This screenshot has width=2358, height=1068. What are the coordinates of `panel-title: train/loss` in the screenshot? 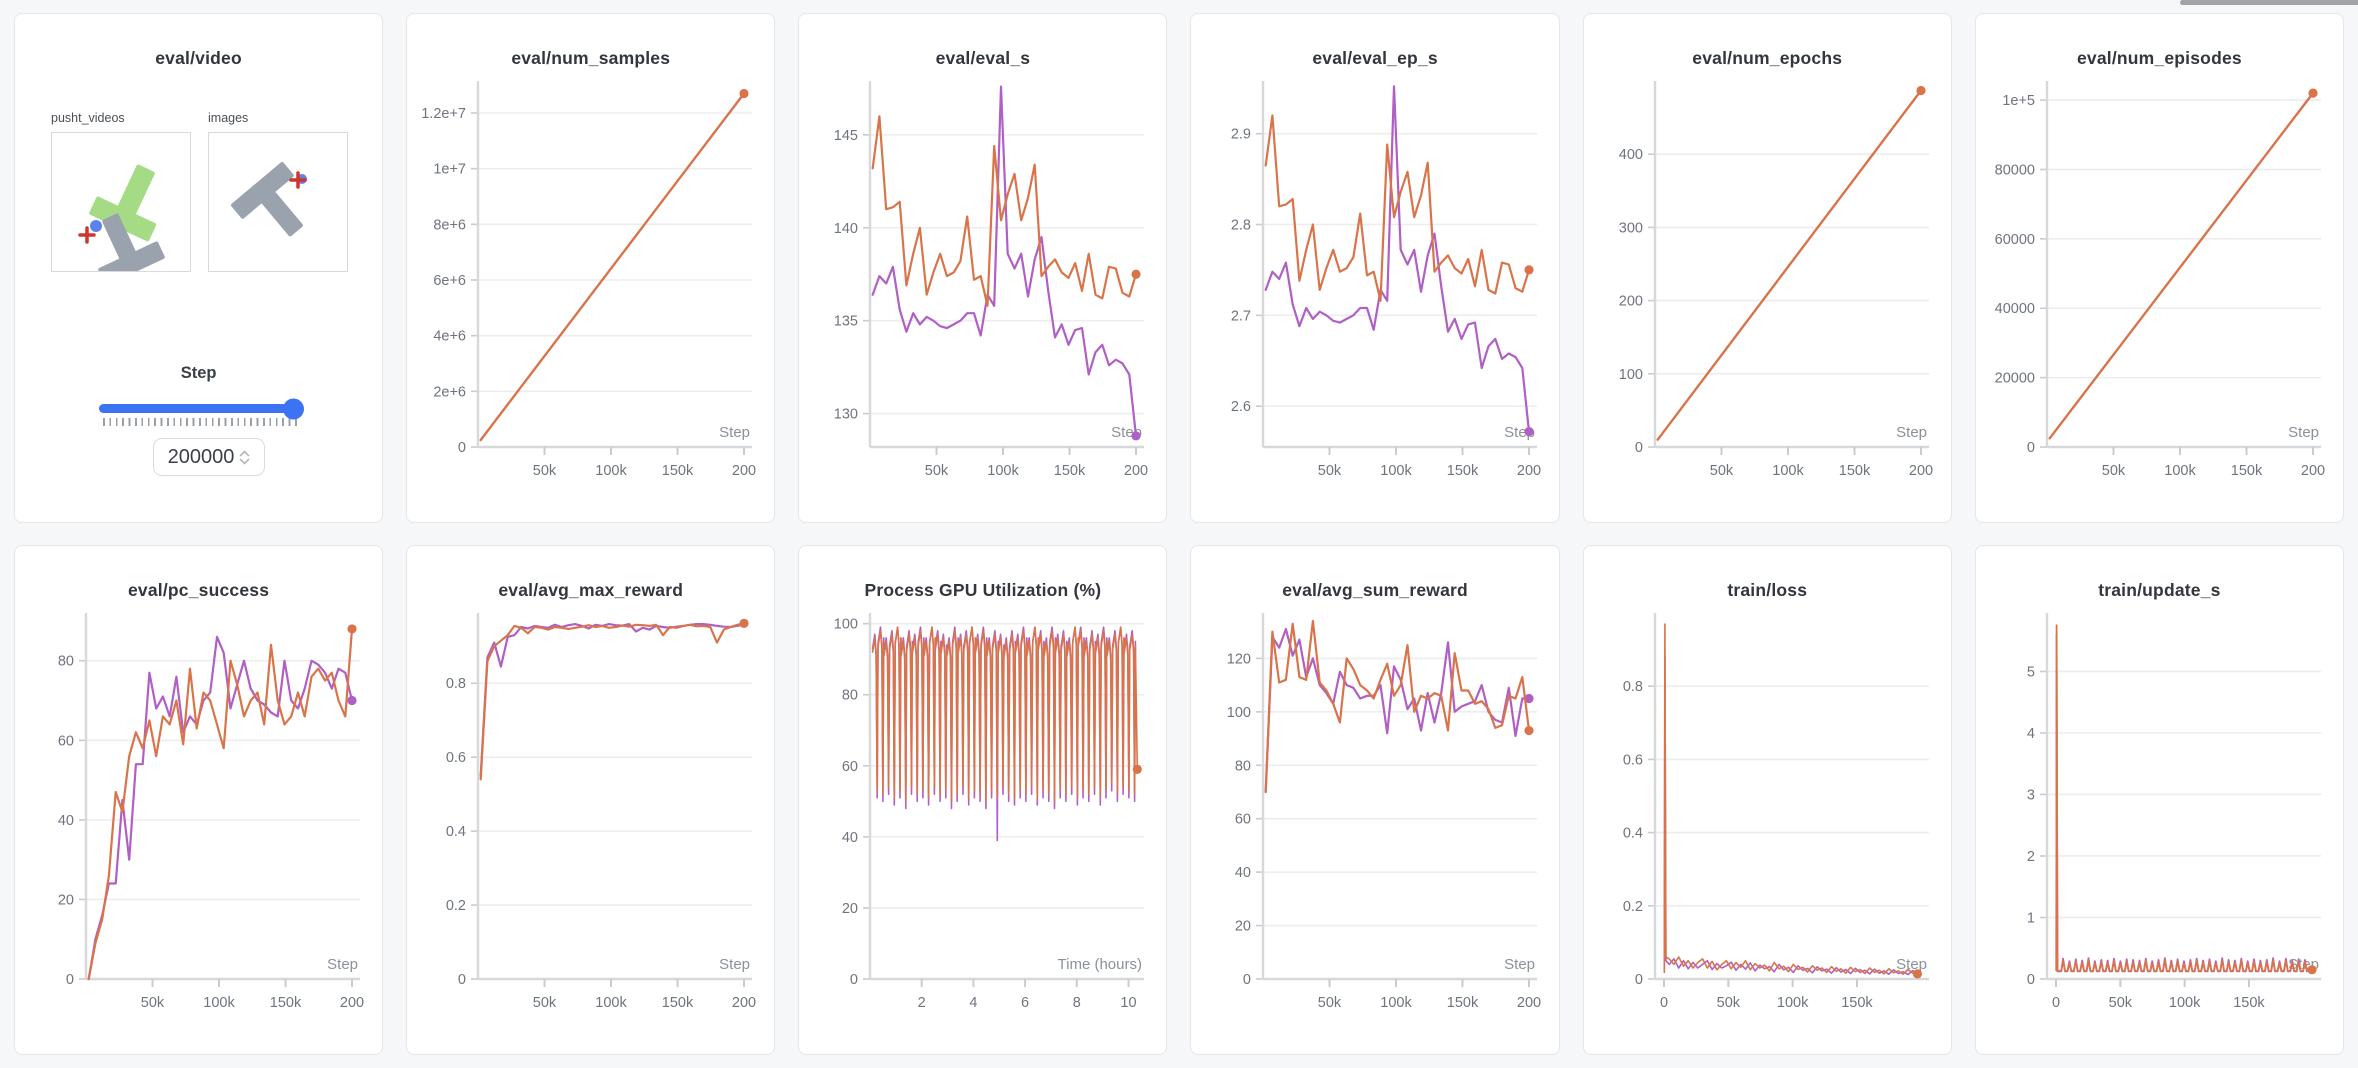 It's located at (1767, 590).